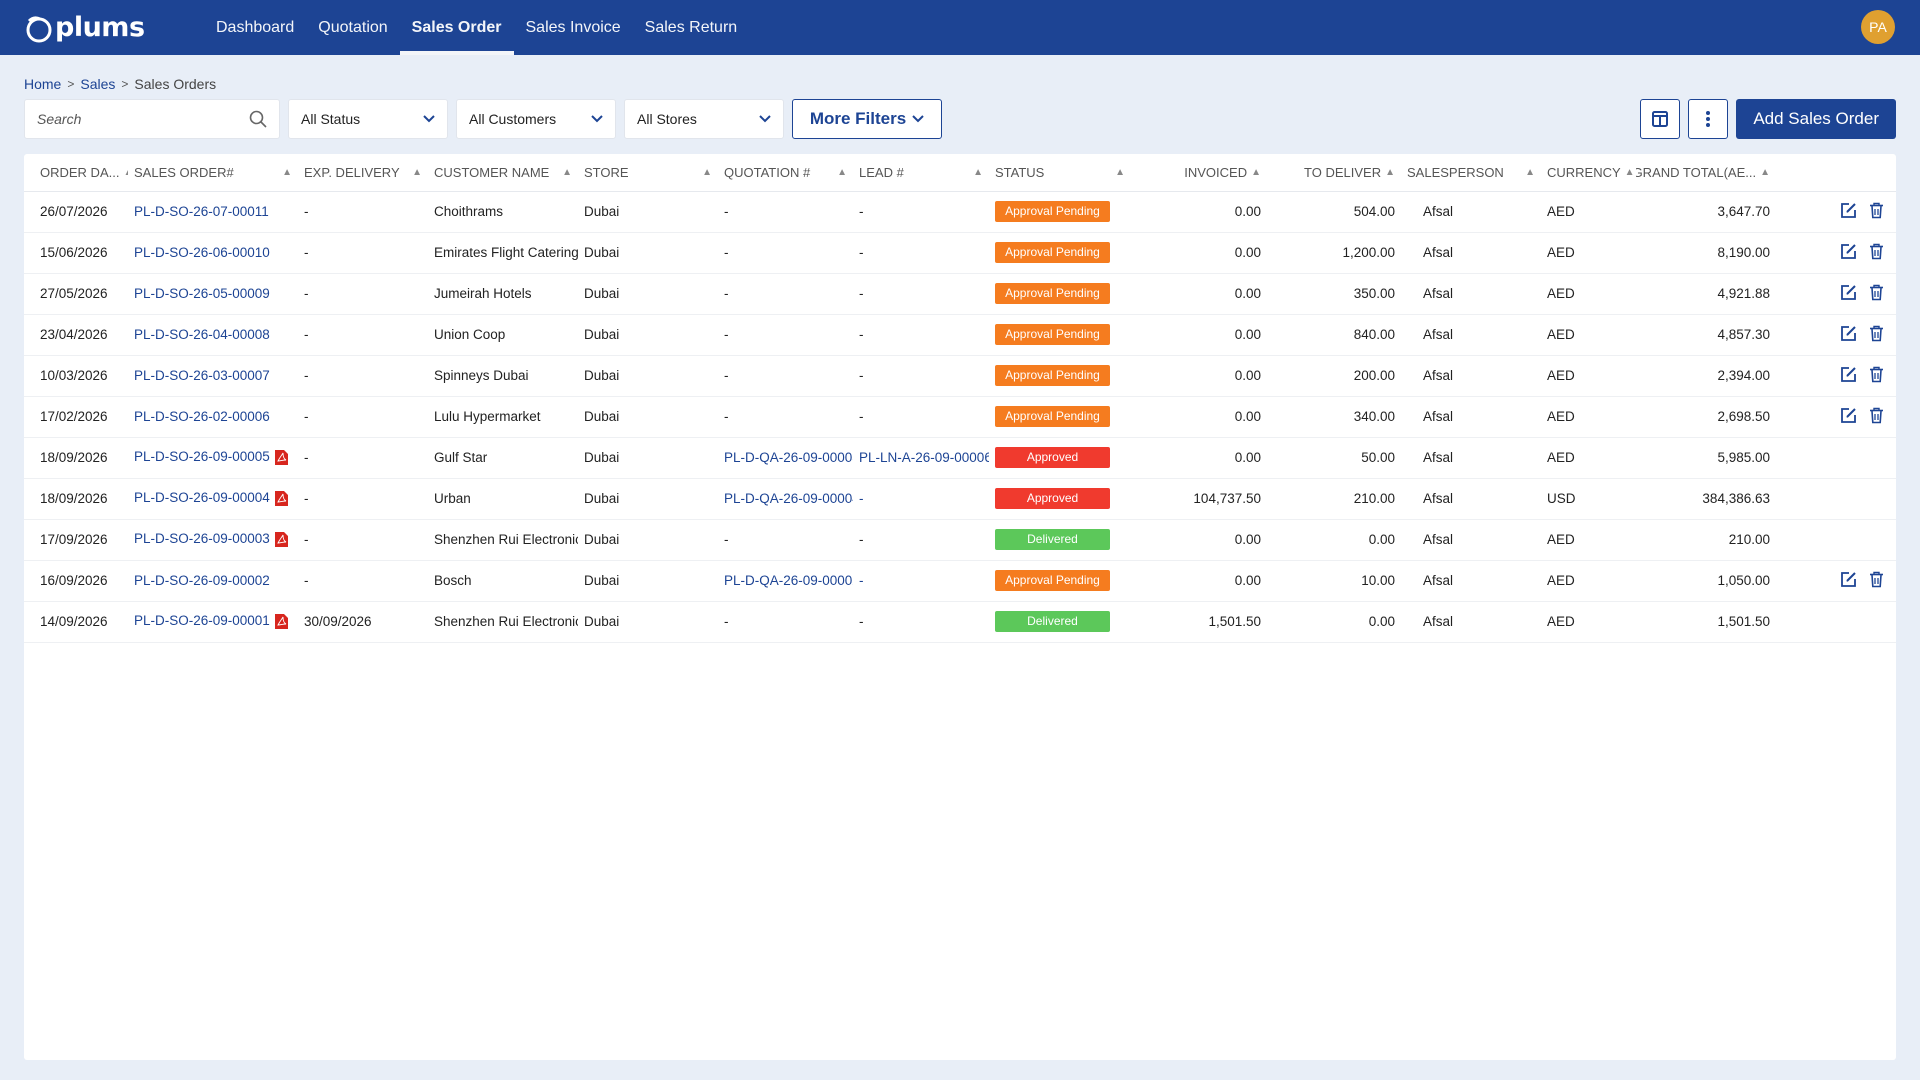 This screenshot has width=1920, height=1080. What do you see at coordinates (1660, 119) in the screenshot?
I see `columns-button` at bounding box center [1660, 119].